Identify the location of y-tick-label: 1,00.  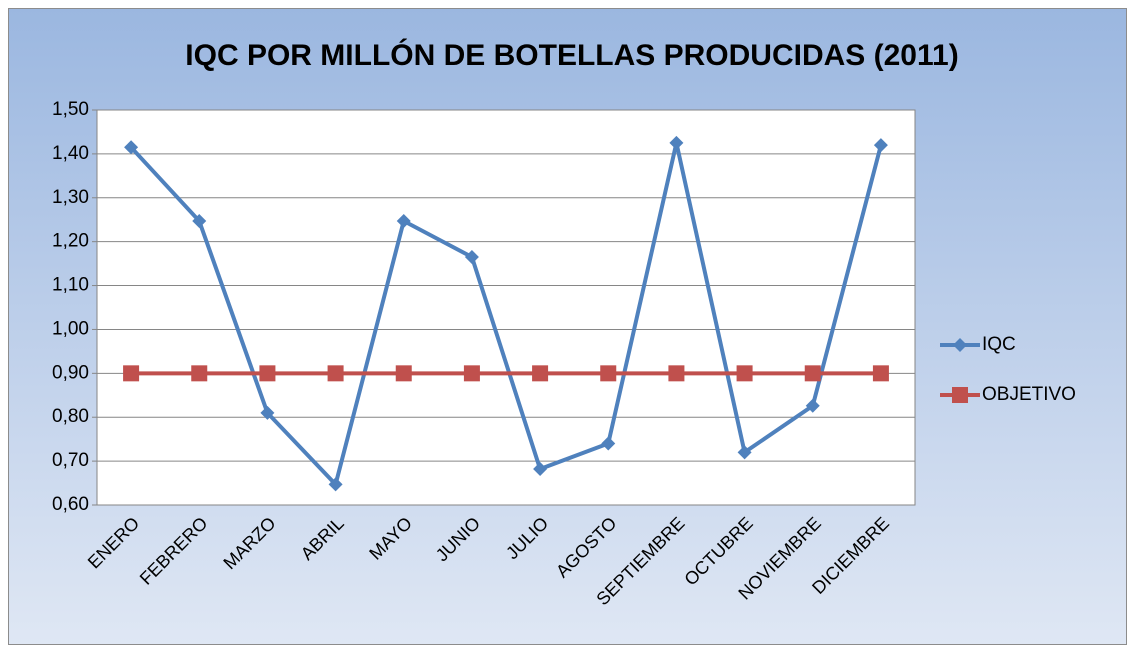
(70, 328).